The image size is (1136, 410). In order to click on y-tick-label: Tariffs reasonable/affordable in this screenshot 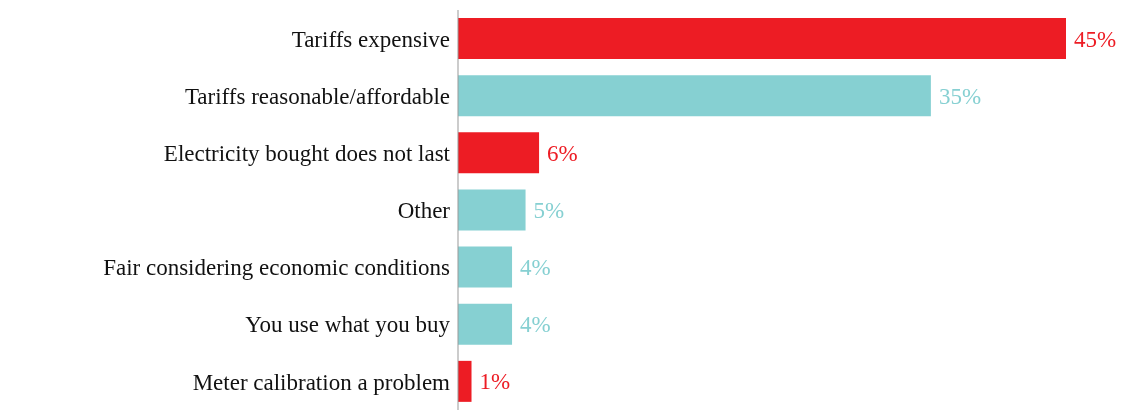, I will do `click(317, 96)`.